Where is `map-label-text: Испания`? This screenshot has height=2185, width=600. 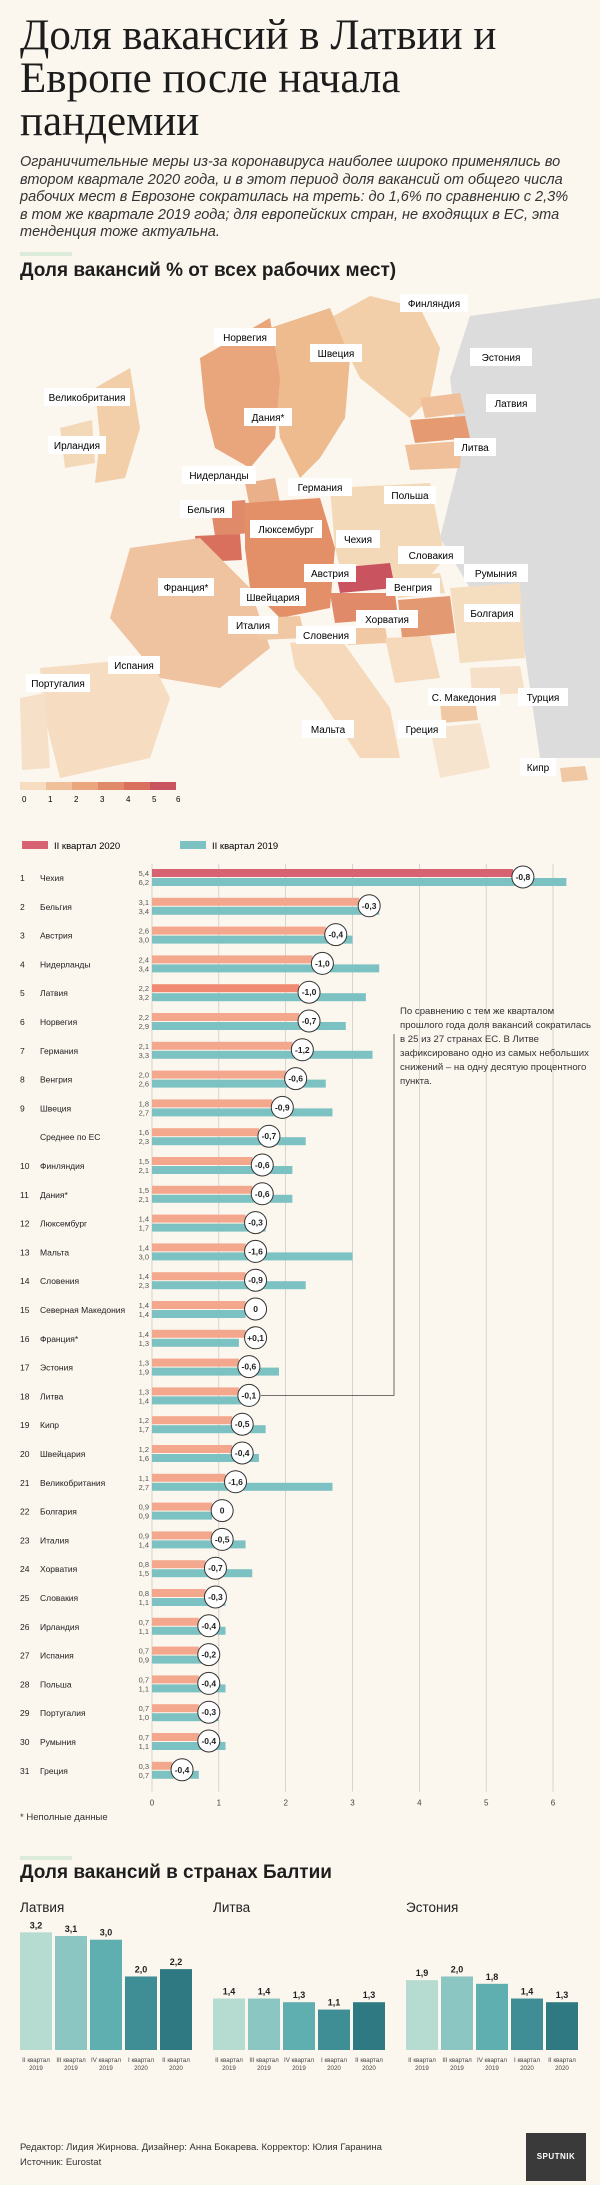 map-label-text: Испания is located at coordinates (134, 666).